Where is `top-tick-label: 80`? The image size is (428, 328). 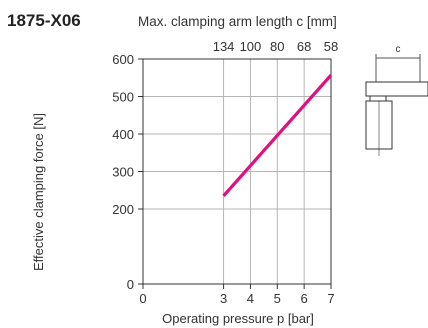
top-tick-label: 80 is located at coordinates (277, 46).